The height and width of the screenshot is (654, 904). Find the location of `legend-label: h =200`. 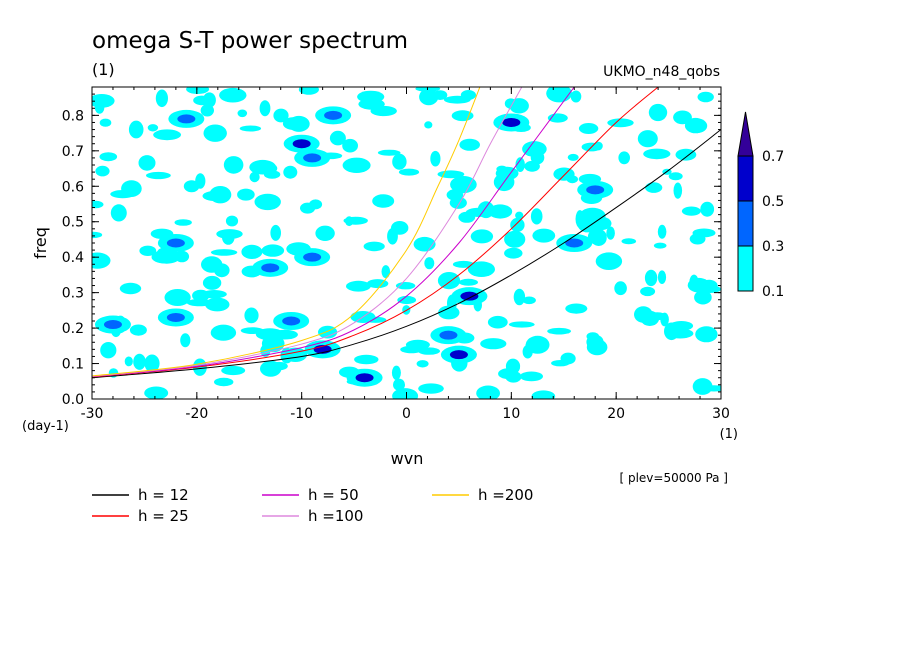

legend-label: h =200 is located at coordinates (505, 495).